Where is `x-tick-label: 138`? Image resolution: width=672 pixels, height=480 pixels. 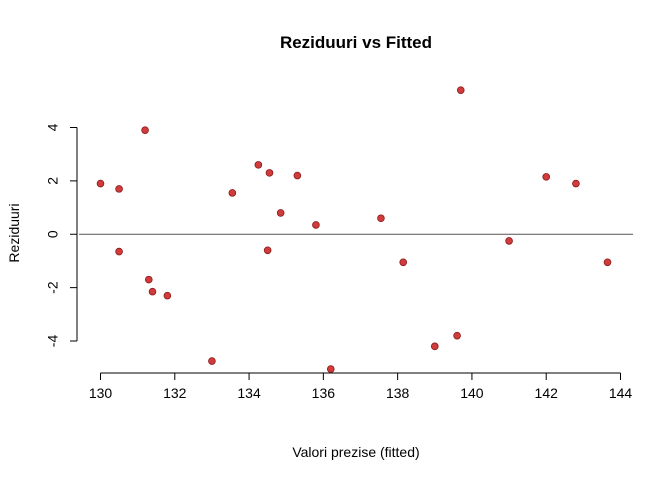 x-tick-label: 138 is located at coordinates (398, 393).